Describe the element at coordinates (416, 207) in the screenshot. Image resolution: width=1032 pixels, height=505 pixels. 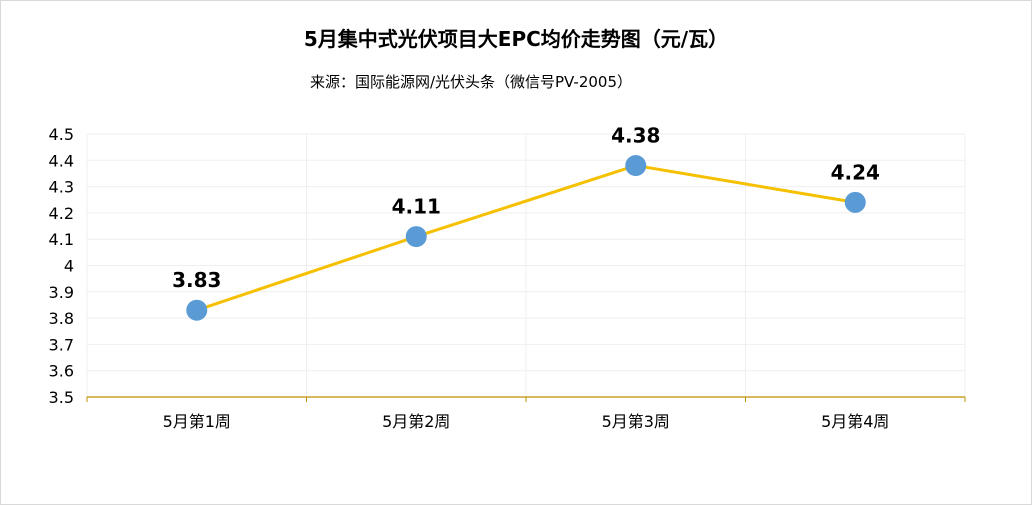
I see `data-label: 4.11` at that location.